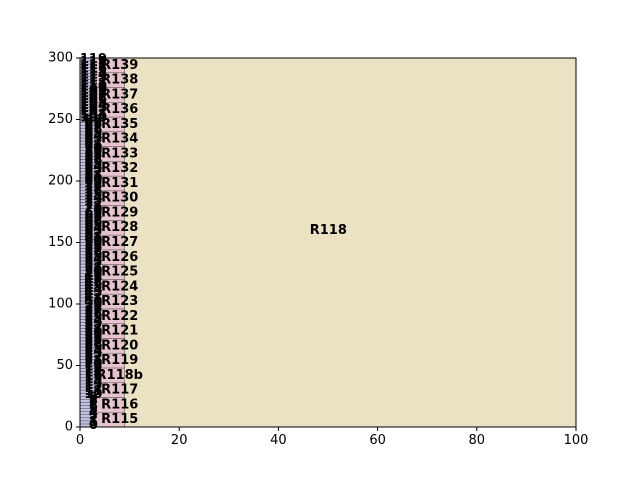 The image size is (640, 480). Describe the element at coordinates (119, 109) in the screenshot. I see `treemap-label-col1: R136` at that location.